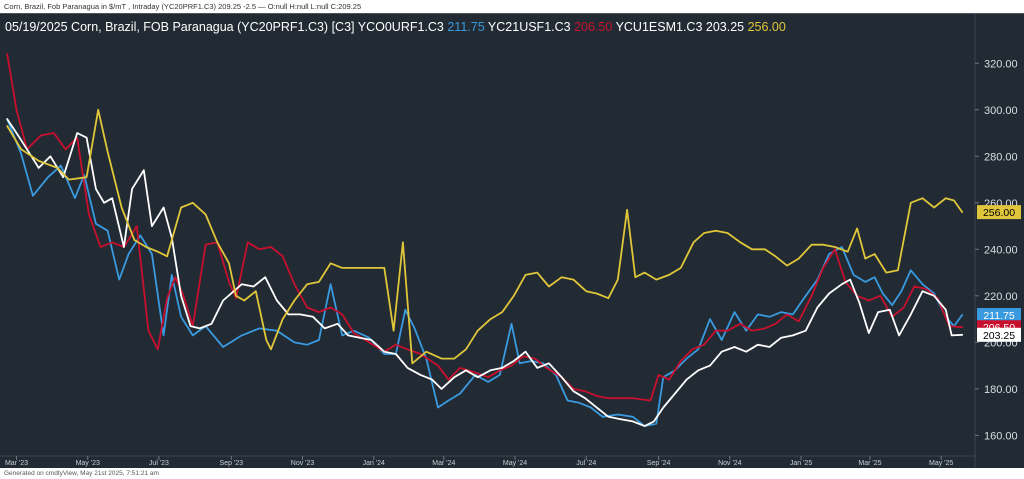 This screenshot has width=1024, height=479. What do you see at coordinates (730, 463) in the screenshot?
I see `x-tick-label: Nov '24` at bounding box center [730, 463].